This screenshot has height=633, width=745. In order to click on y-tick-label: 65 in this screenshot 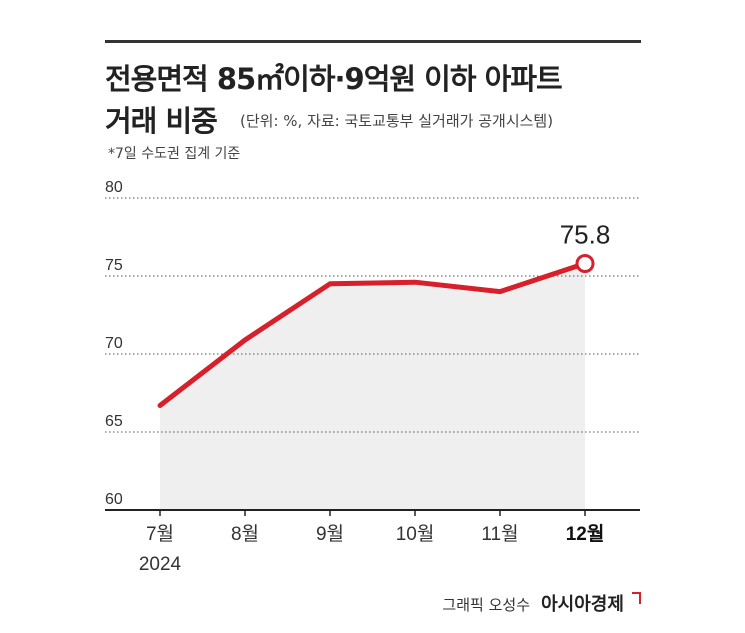, I will do `click(114, 421)`.